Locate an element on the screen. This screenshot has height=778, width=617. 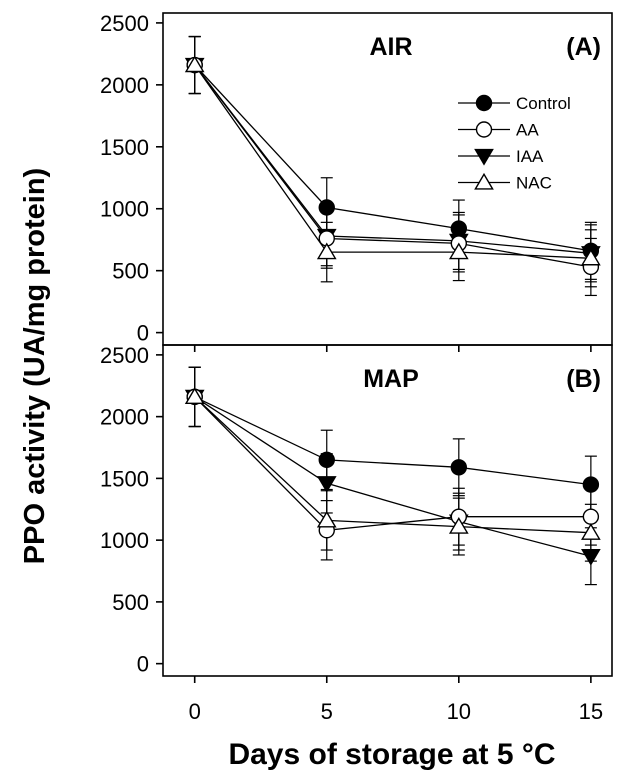
legend-label-aa: AA is located at coordinates (527, 130).